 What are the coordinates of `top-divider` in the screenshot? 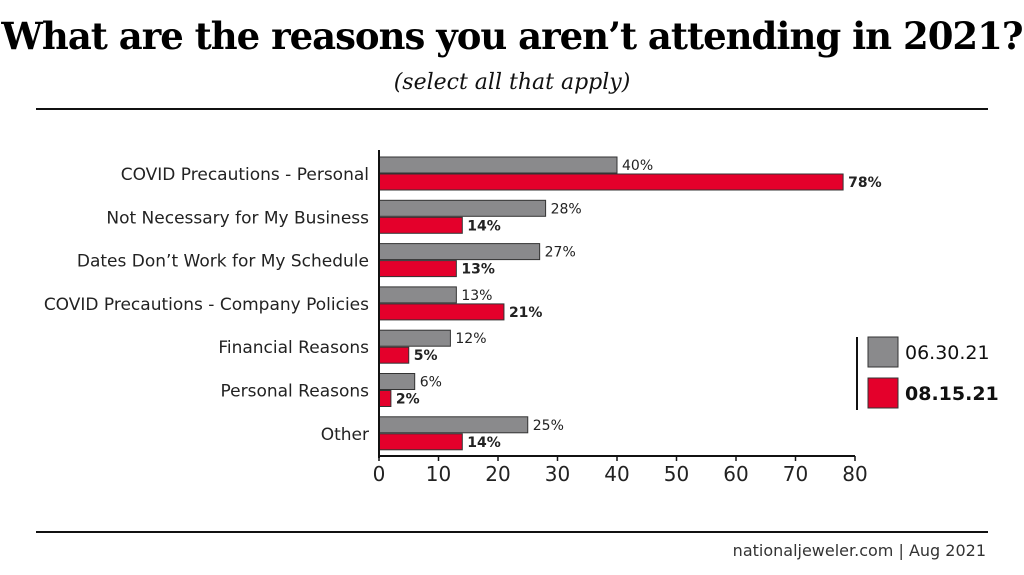 It's located at (512, 109).